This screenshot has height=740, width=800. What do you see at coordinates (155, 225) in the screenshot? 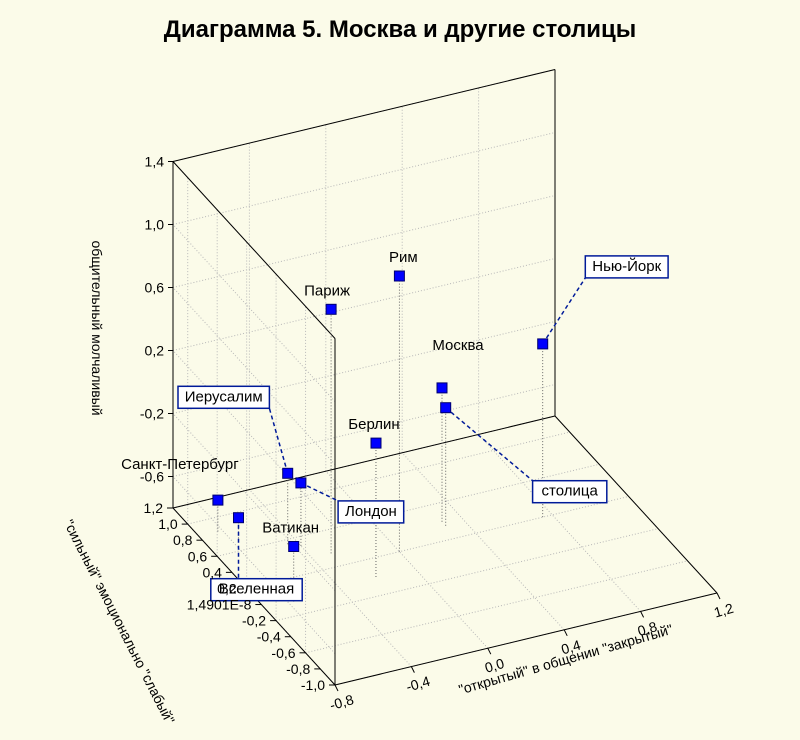
I see `z-tick-label: 1,0` at bounding box center [155, 225].